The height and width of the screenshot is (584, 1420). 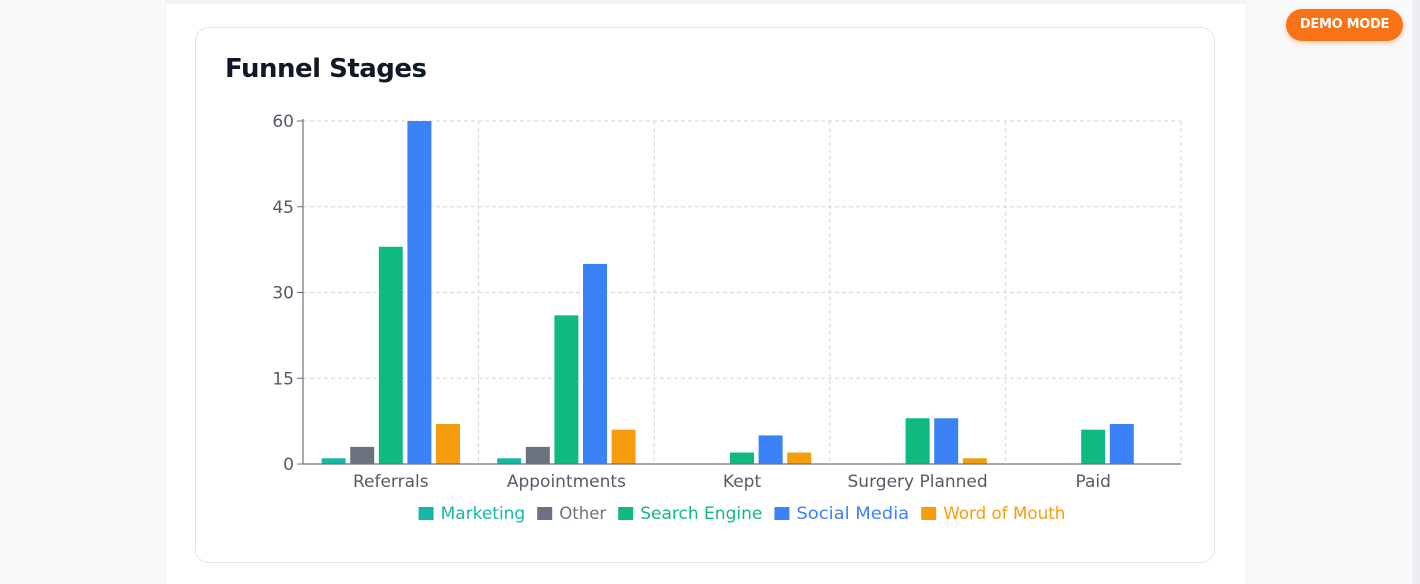 I want to click on bar-referrals-marketing, so click(x=333, y=461).